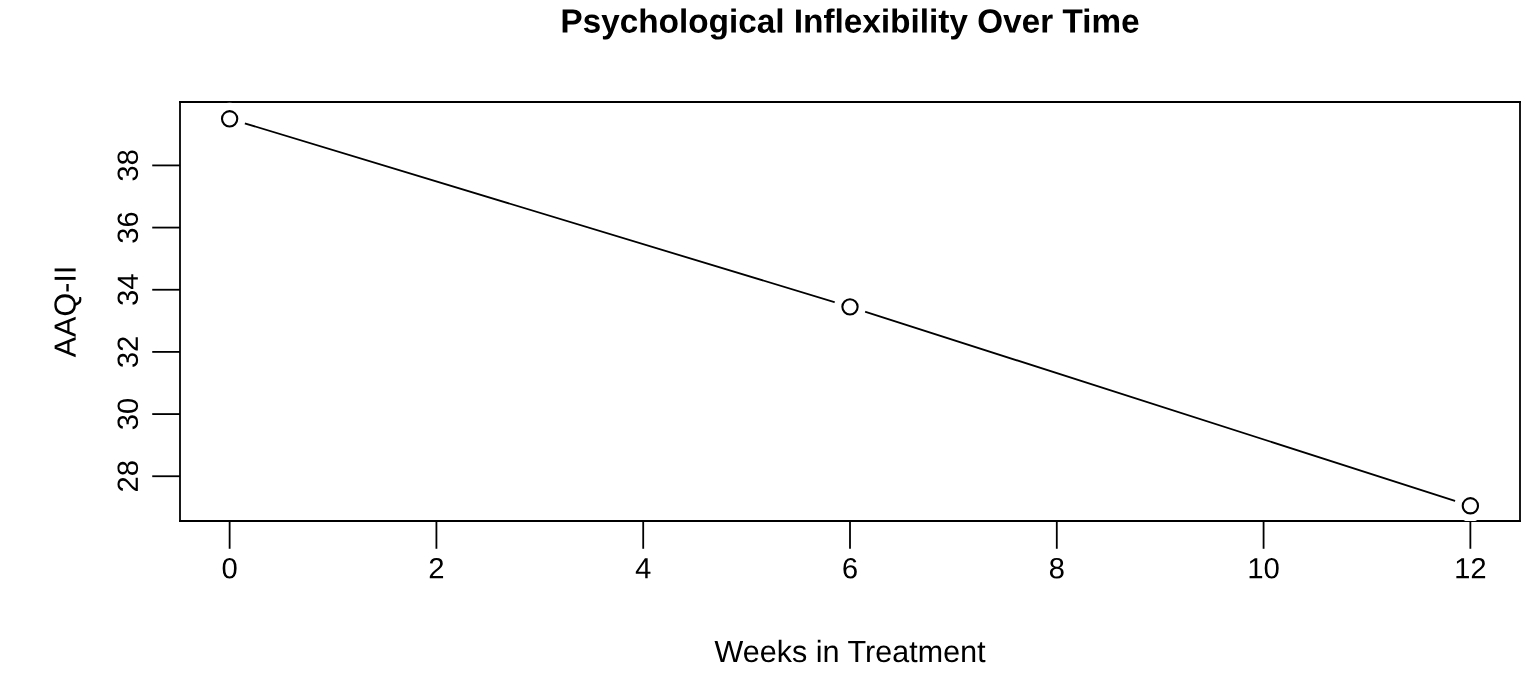  What do you see at coordinates (643, 568) in the screenshot?
I see `x-tick-label: 4` at bounding box center [643, 568].